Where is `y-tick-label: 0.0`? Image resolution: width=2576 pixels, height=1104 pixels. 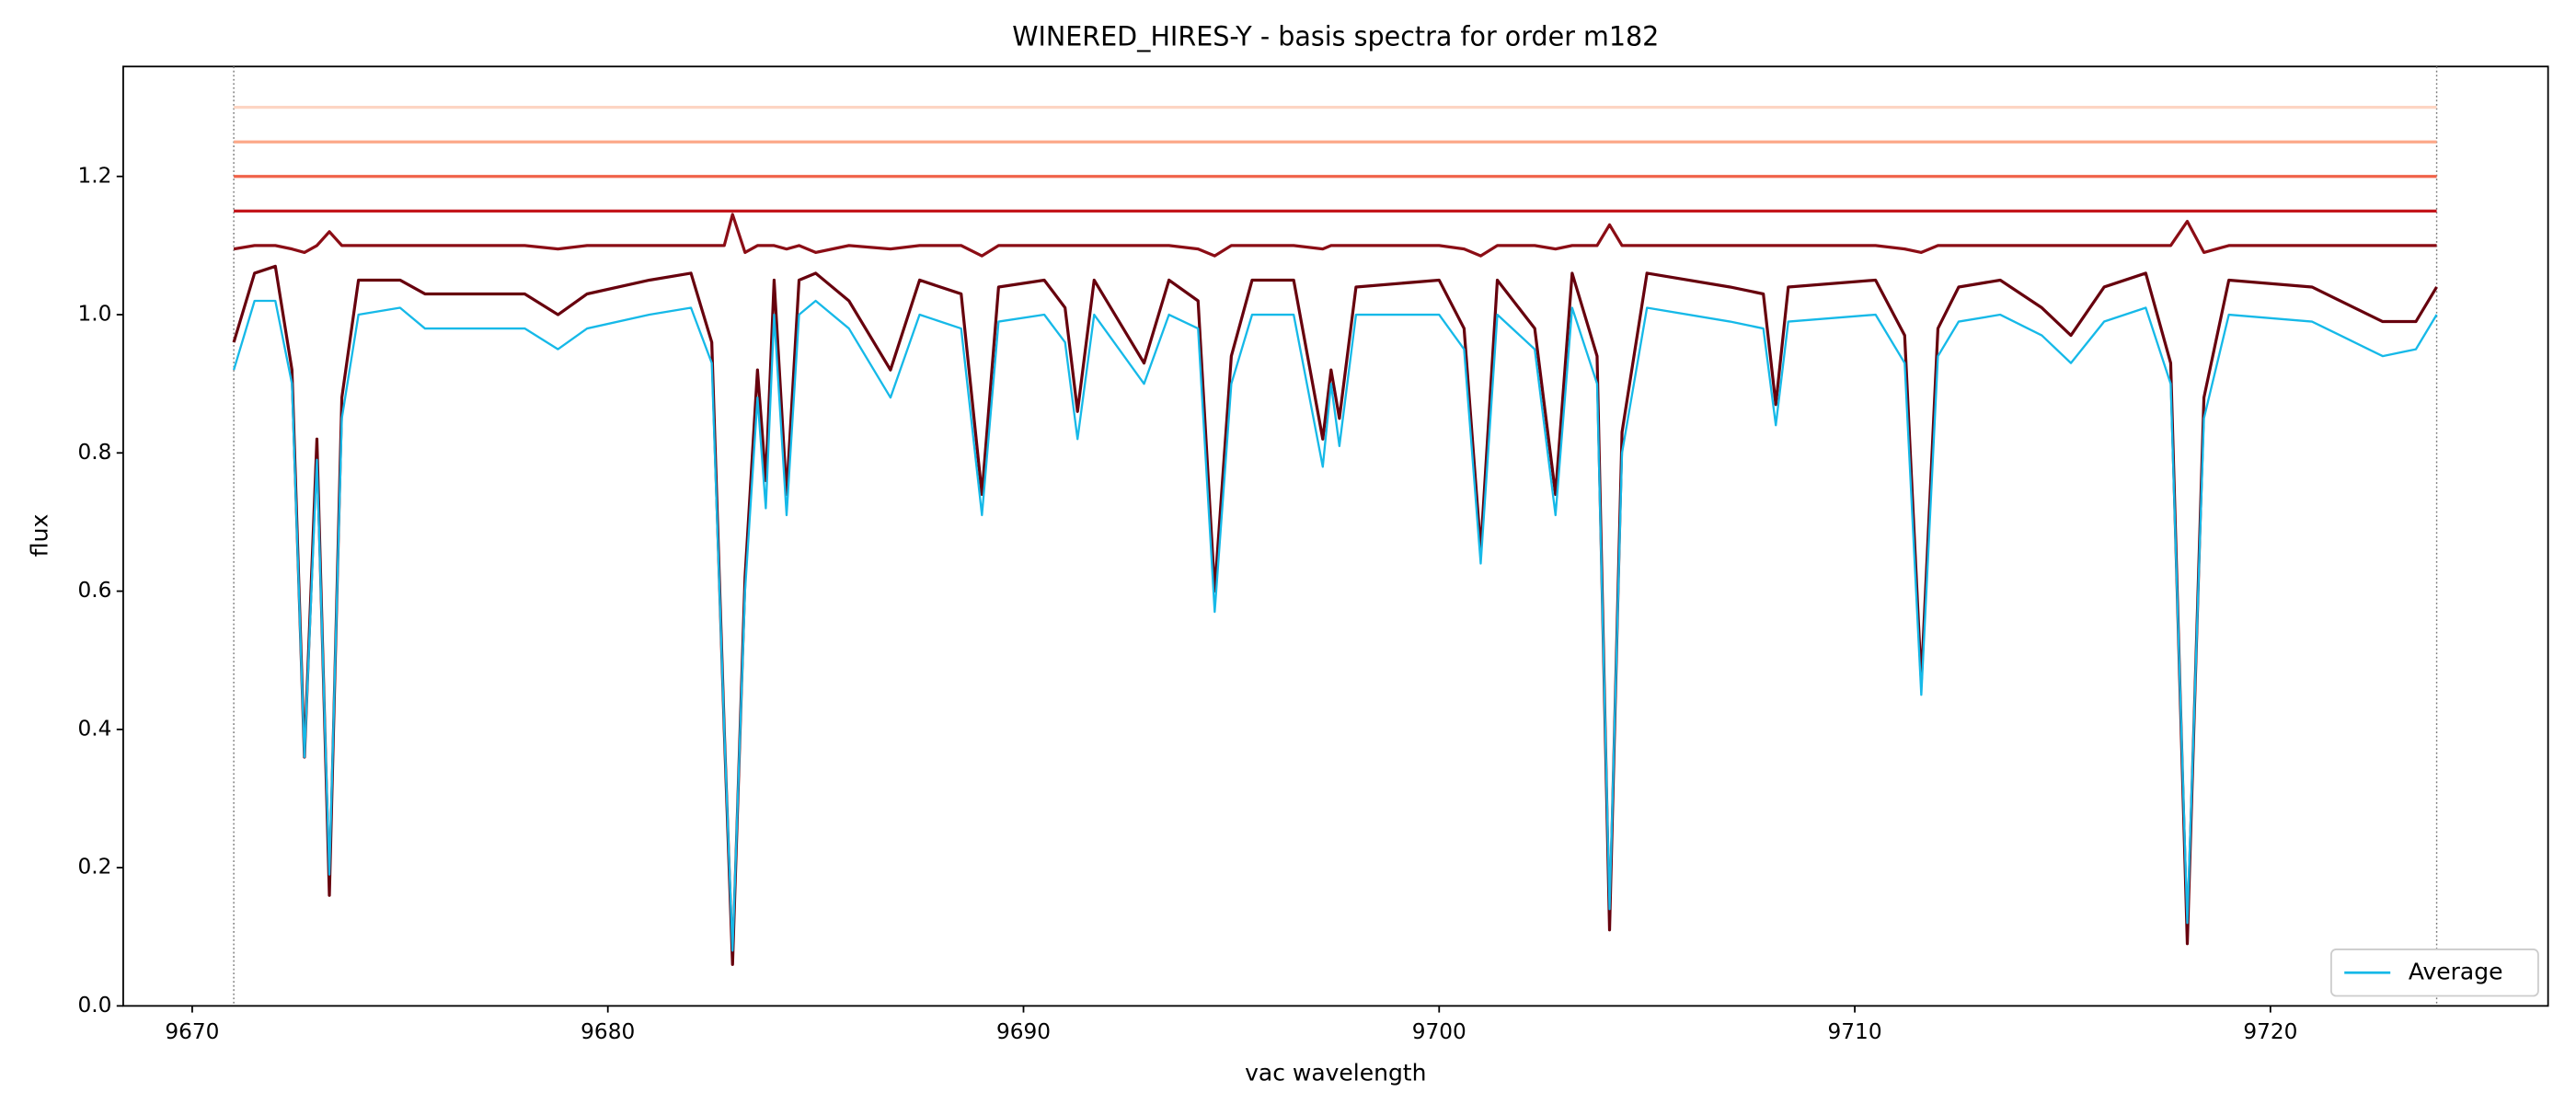
y-tick-label: 0.0 is located at coordinates (95, 1005).